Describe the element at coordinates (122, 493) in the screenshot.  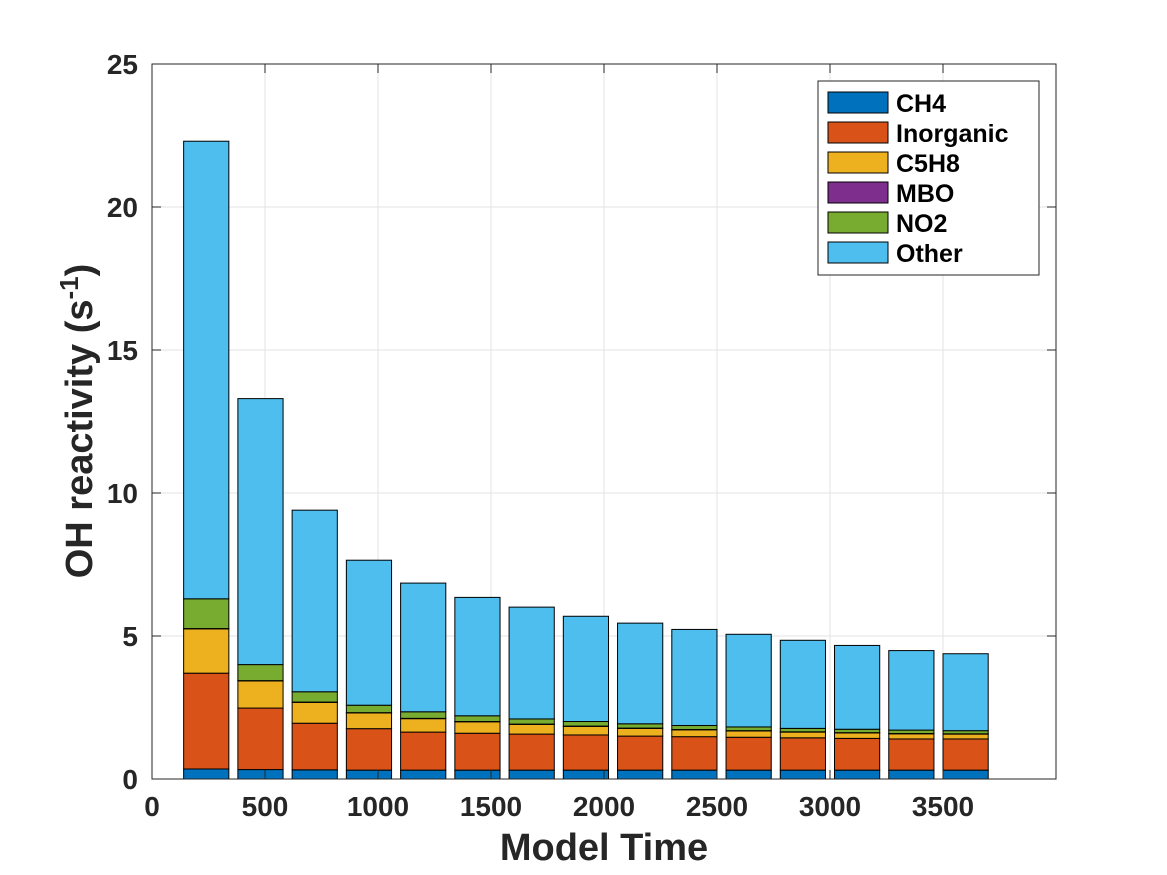
I see `y-tick-label: 10` at that location.